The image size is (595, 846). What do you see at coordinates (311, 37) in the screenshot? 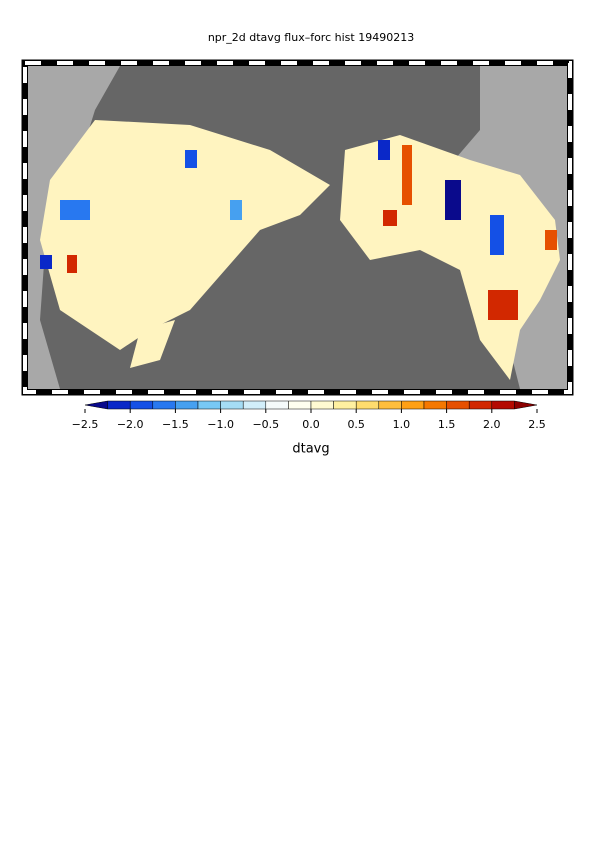
I see `map-title: npr_2d dtavg flux–forc hist 19490213` at bounding box center [311, 37].